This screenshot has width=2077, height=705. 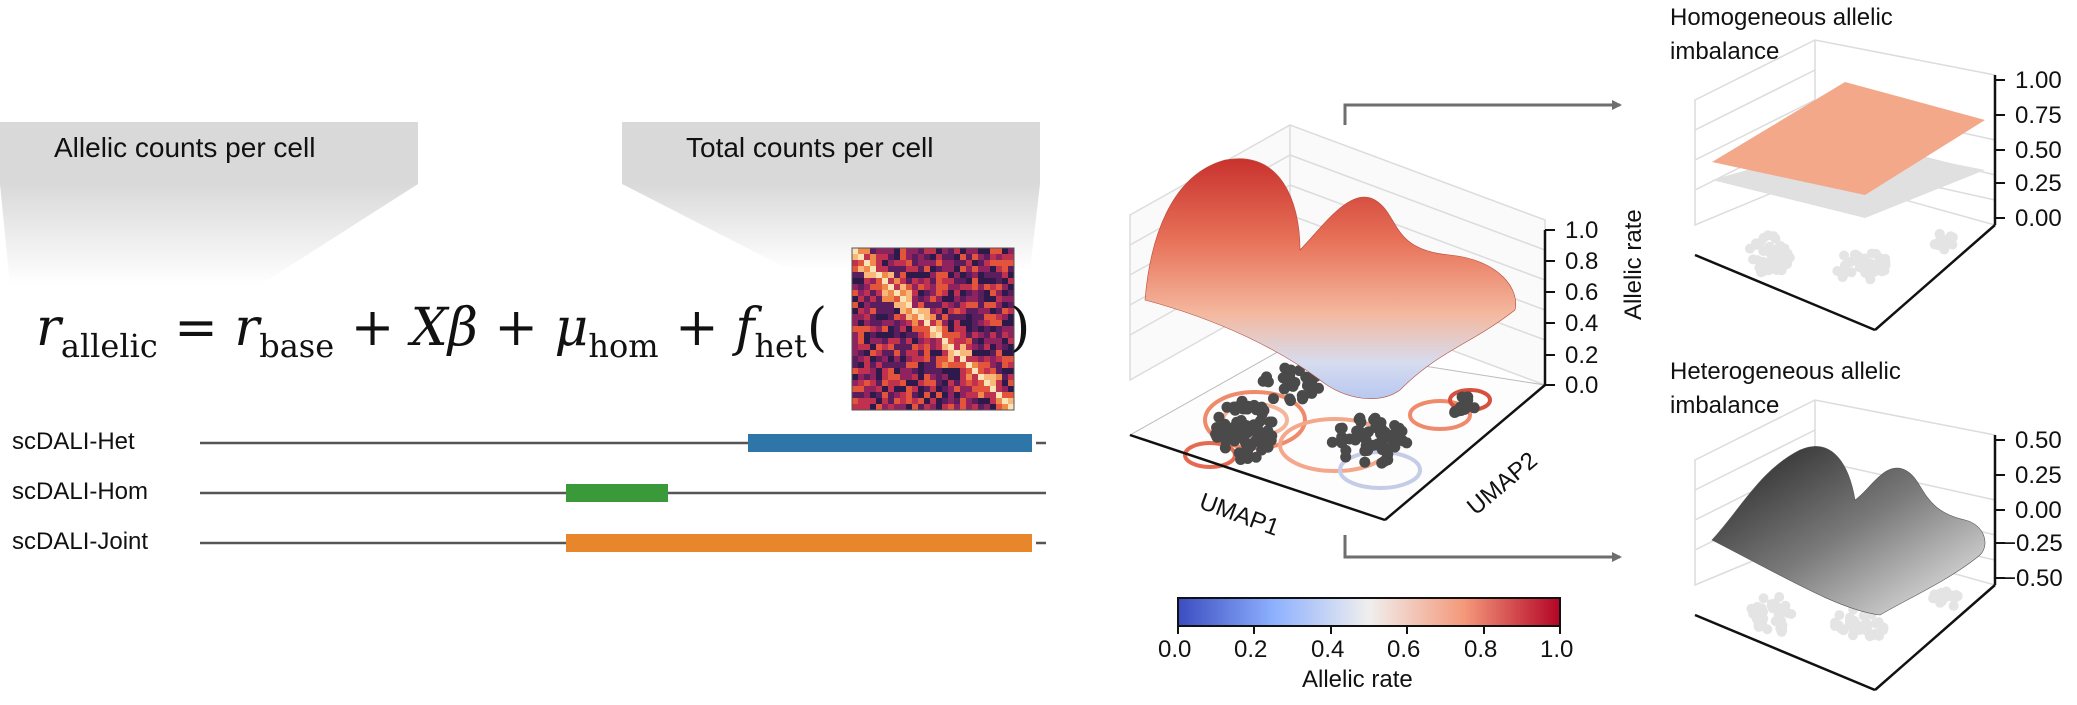 What do you see at coordinates (1582, 292) in the screenshot?
I see `surface-z-tick: 0.6` at bounding box center [1582, 292].